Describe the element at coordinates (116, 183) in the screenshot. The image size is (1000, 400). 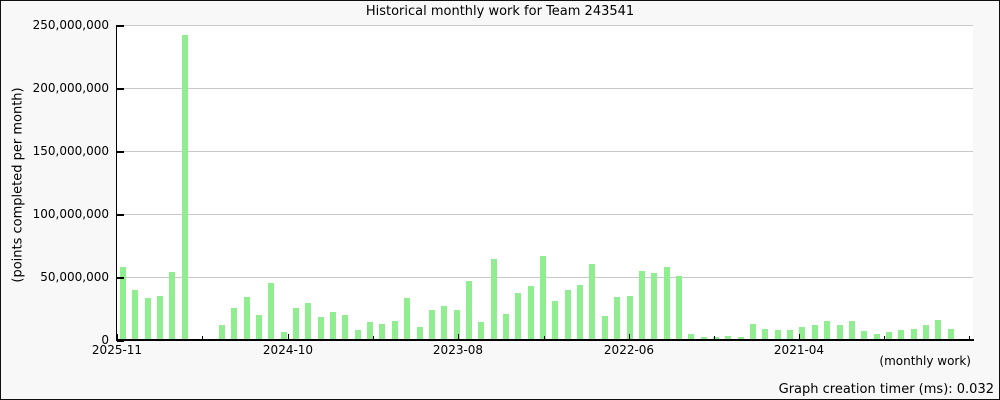
I see `y-axis-line` at that location.